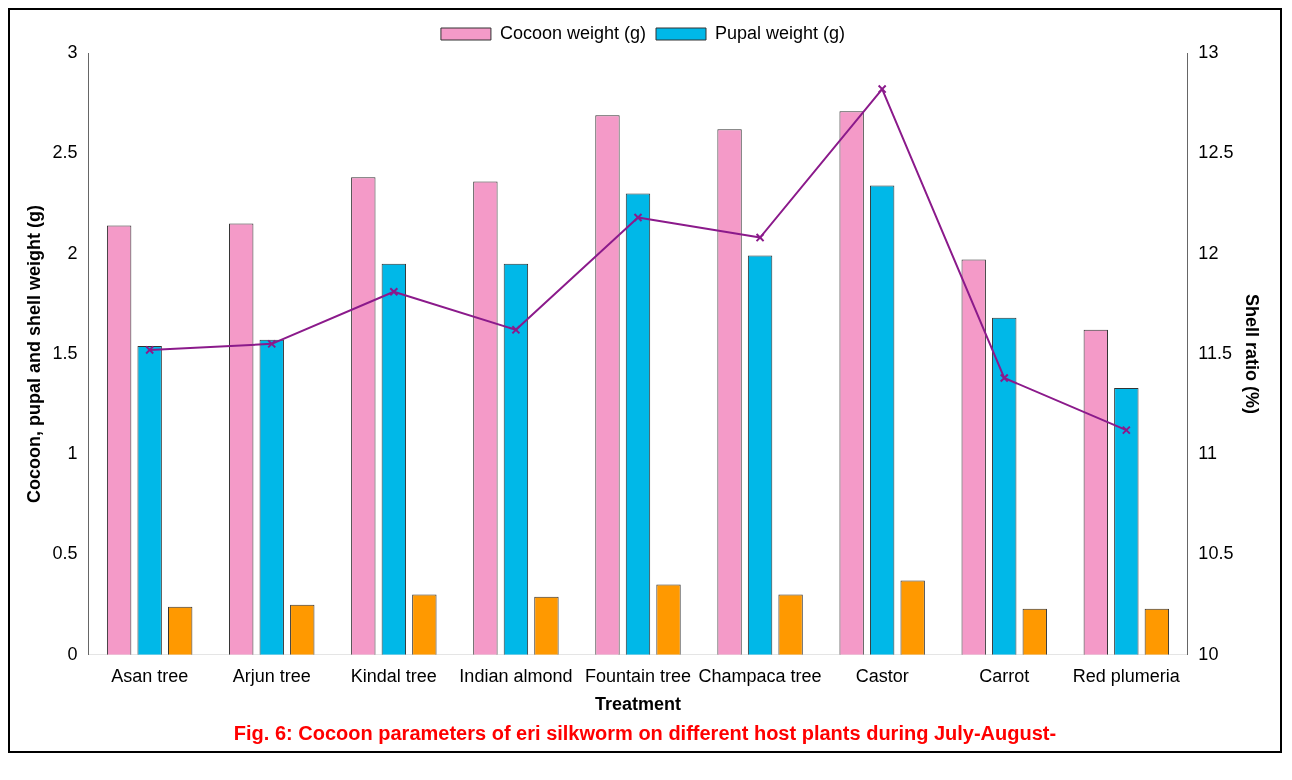  I want to click on y-tick-label: 0.5, so click(65, 553).